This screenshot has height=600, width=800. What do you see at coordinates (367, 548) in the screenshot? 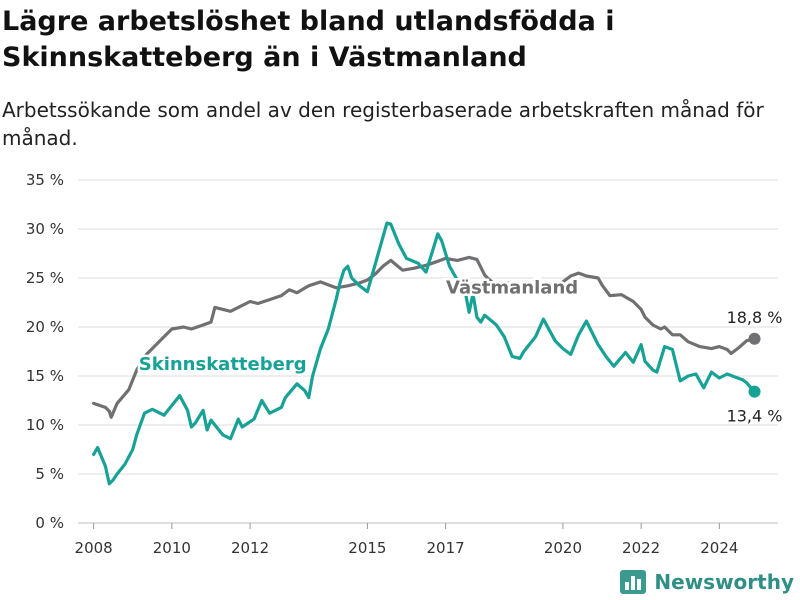
I see `x-tick-label: 2015` at bounding box center [367, 548].